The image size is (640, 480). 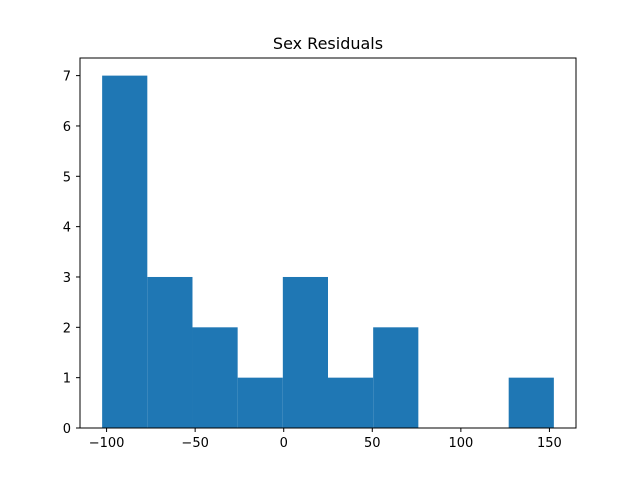 What do you see at coordinates (328, 43) in the screenshot?
I see `chart-title: Sex Residuals` at bounding box center [328, 43].